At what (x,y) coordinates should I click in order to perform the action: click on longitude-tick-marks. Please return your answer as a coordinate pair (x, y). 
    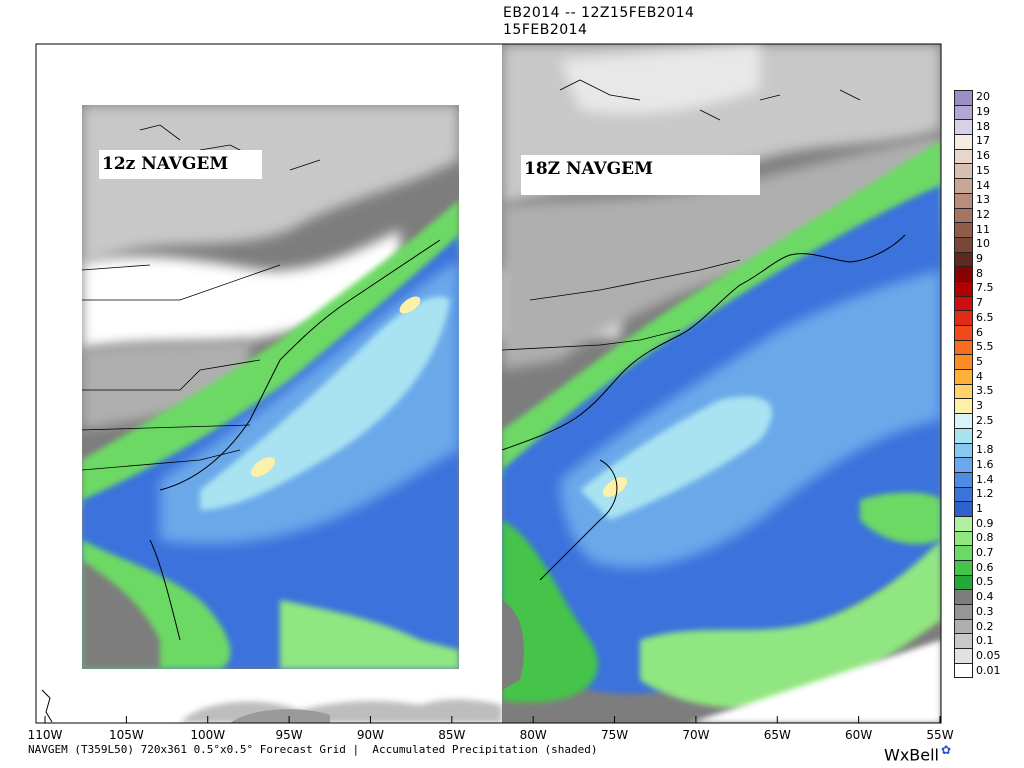
    Looking at the image, I should click on (492, 719).